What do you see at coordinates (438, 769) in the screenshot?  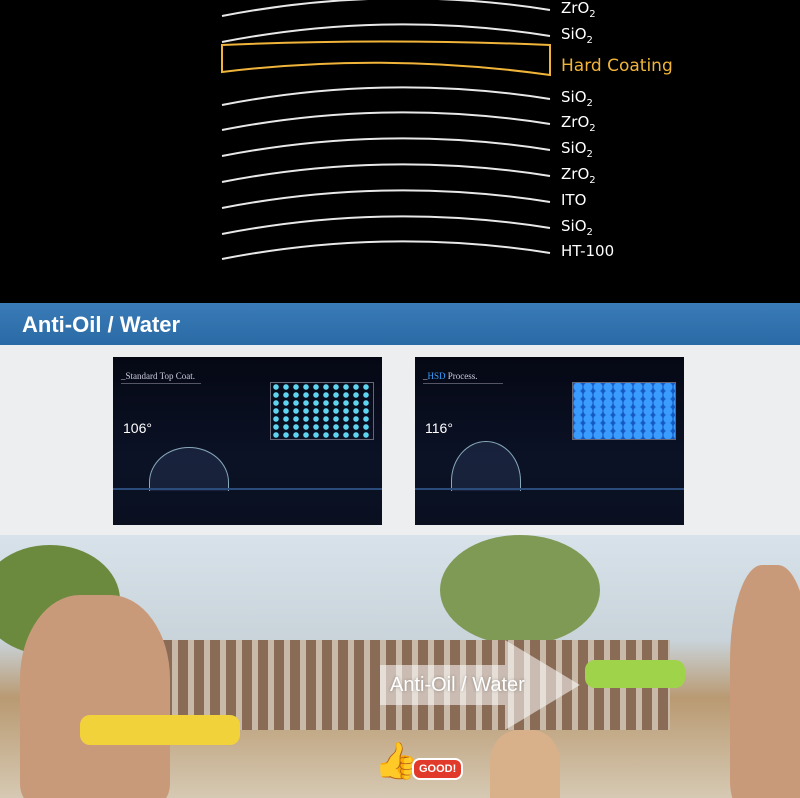 I see `good-label: GOOD!` at bounding box center [438, 769].